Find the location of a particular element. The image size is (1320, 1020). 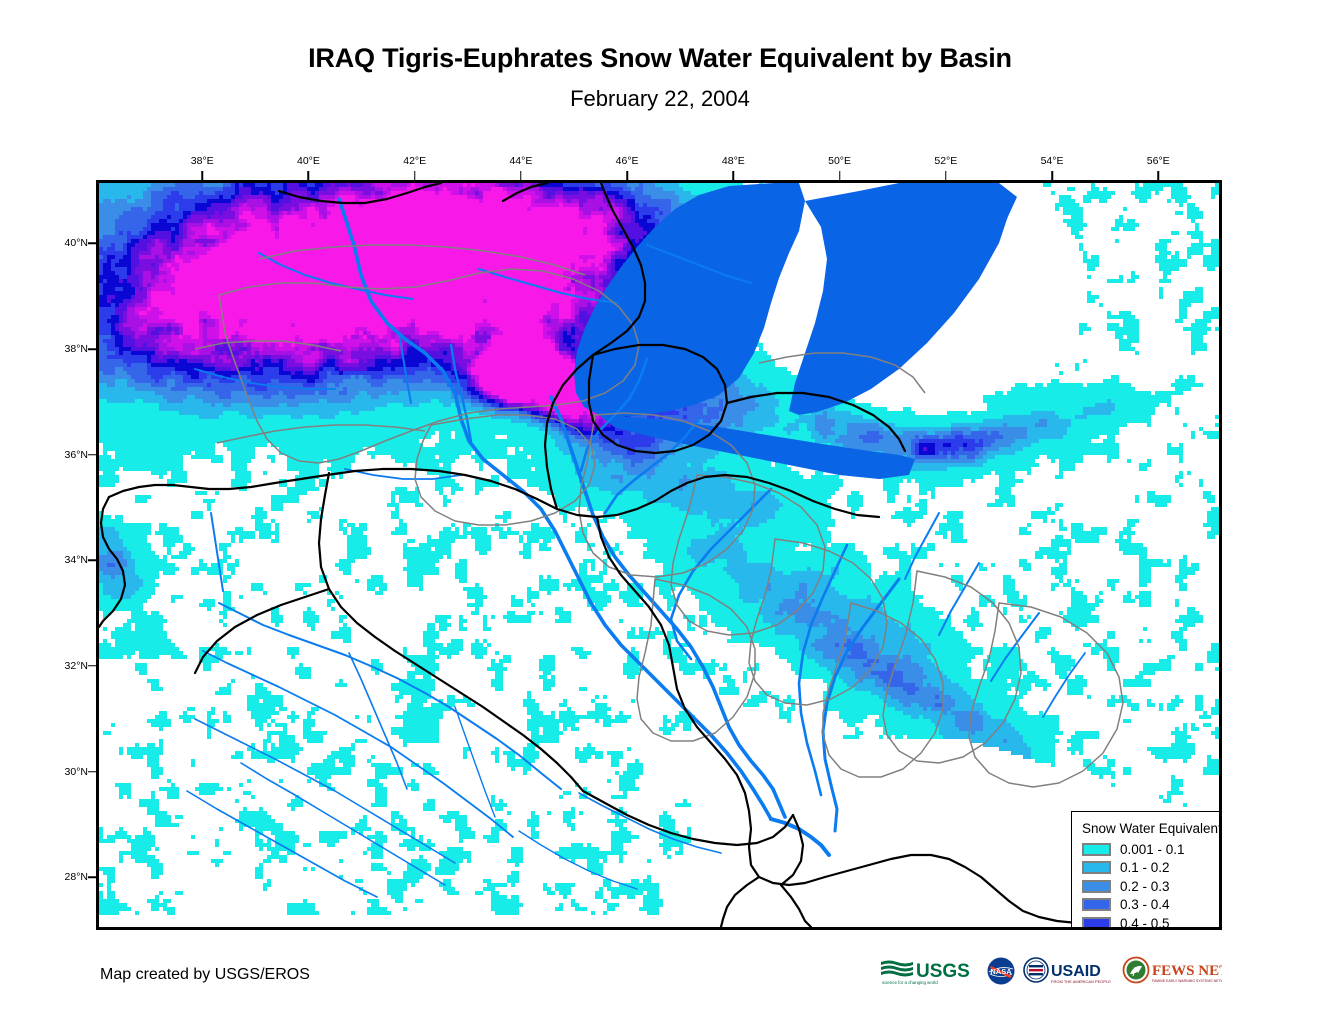

border-turkey-syria is located at coordinates (494, 493).